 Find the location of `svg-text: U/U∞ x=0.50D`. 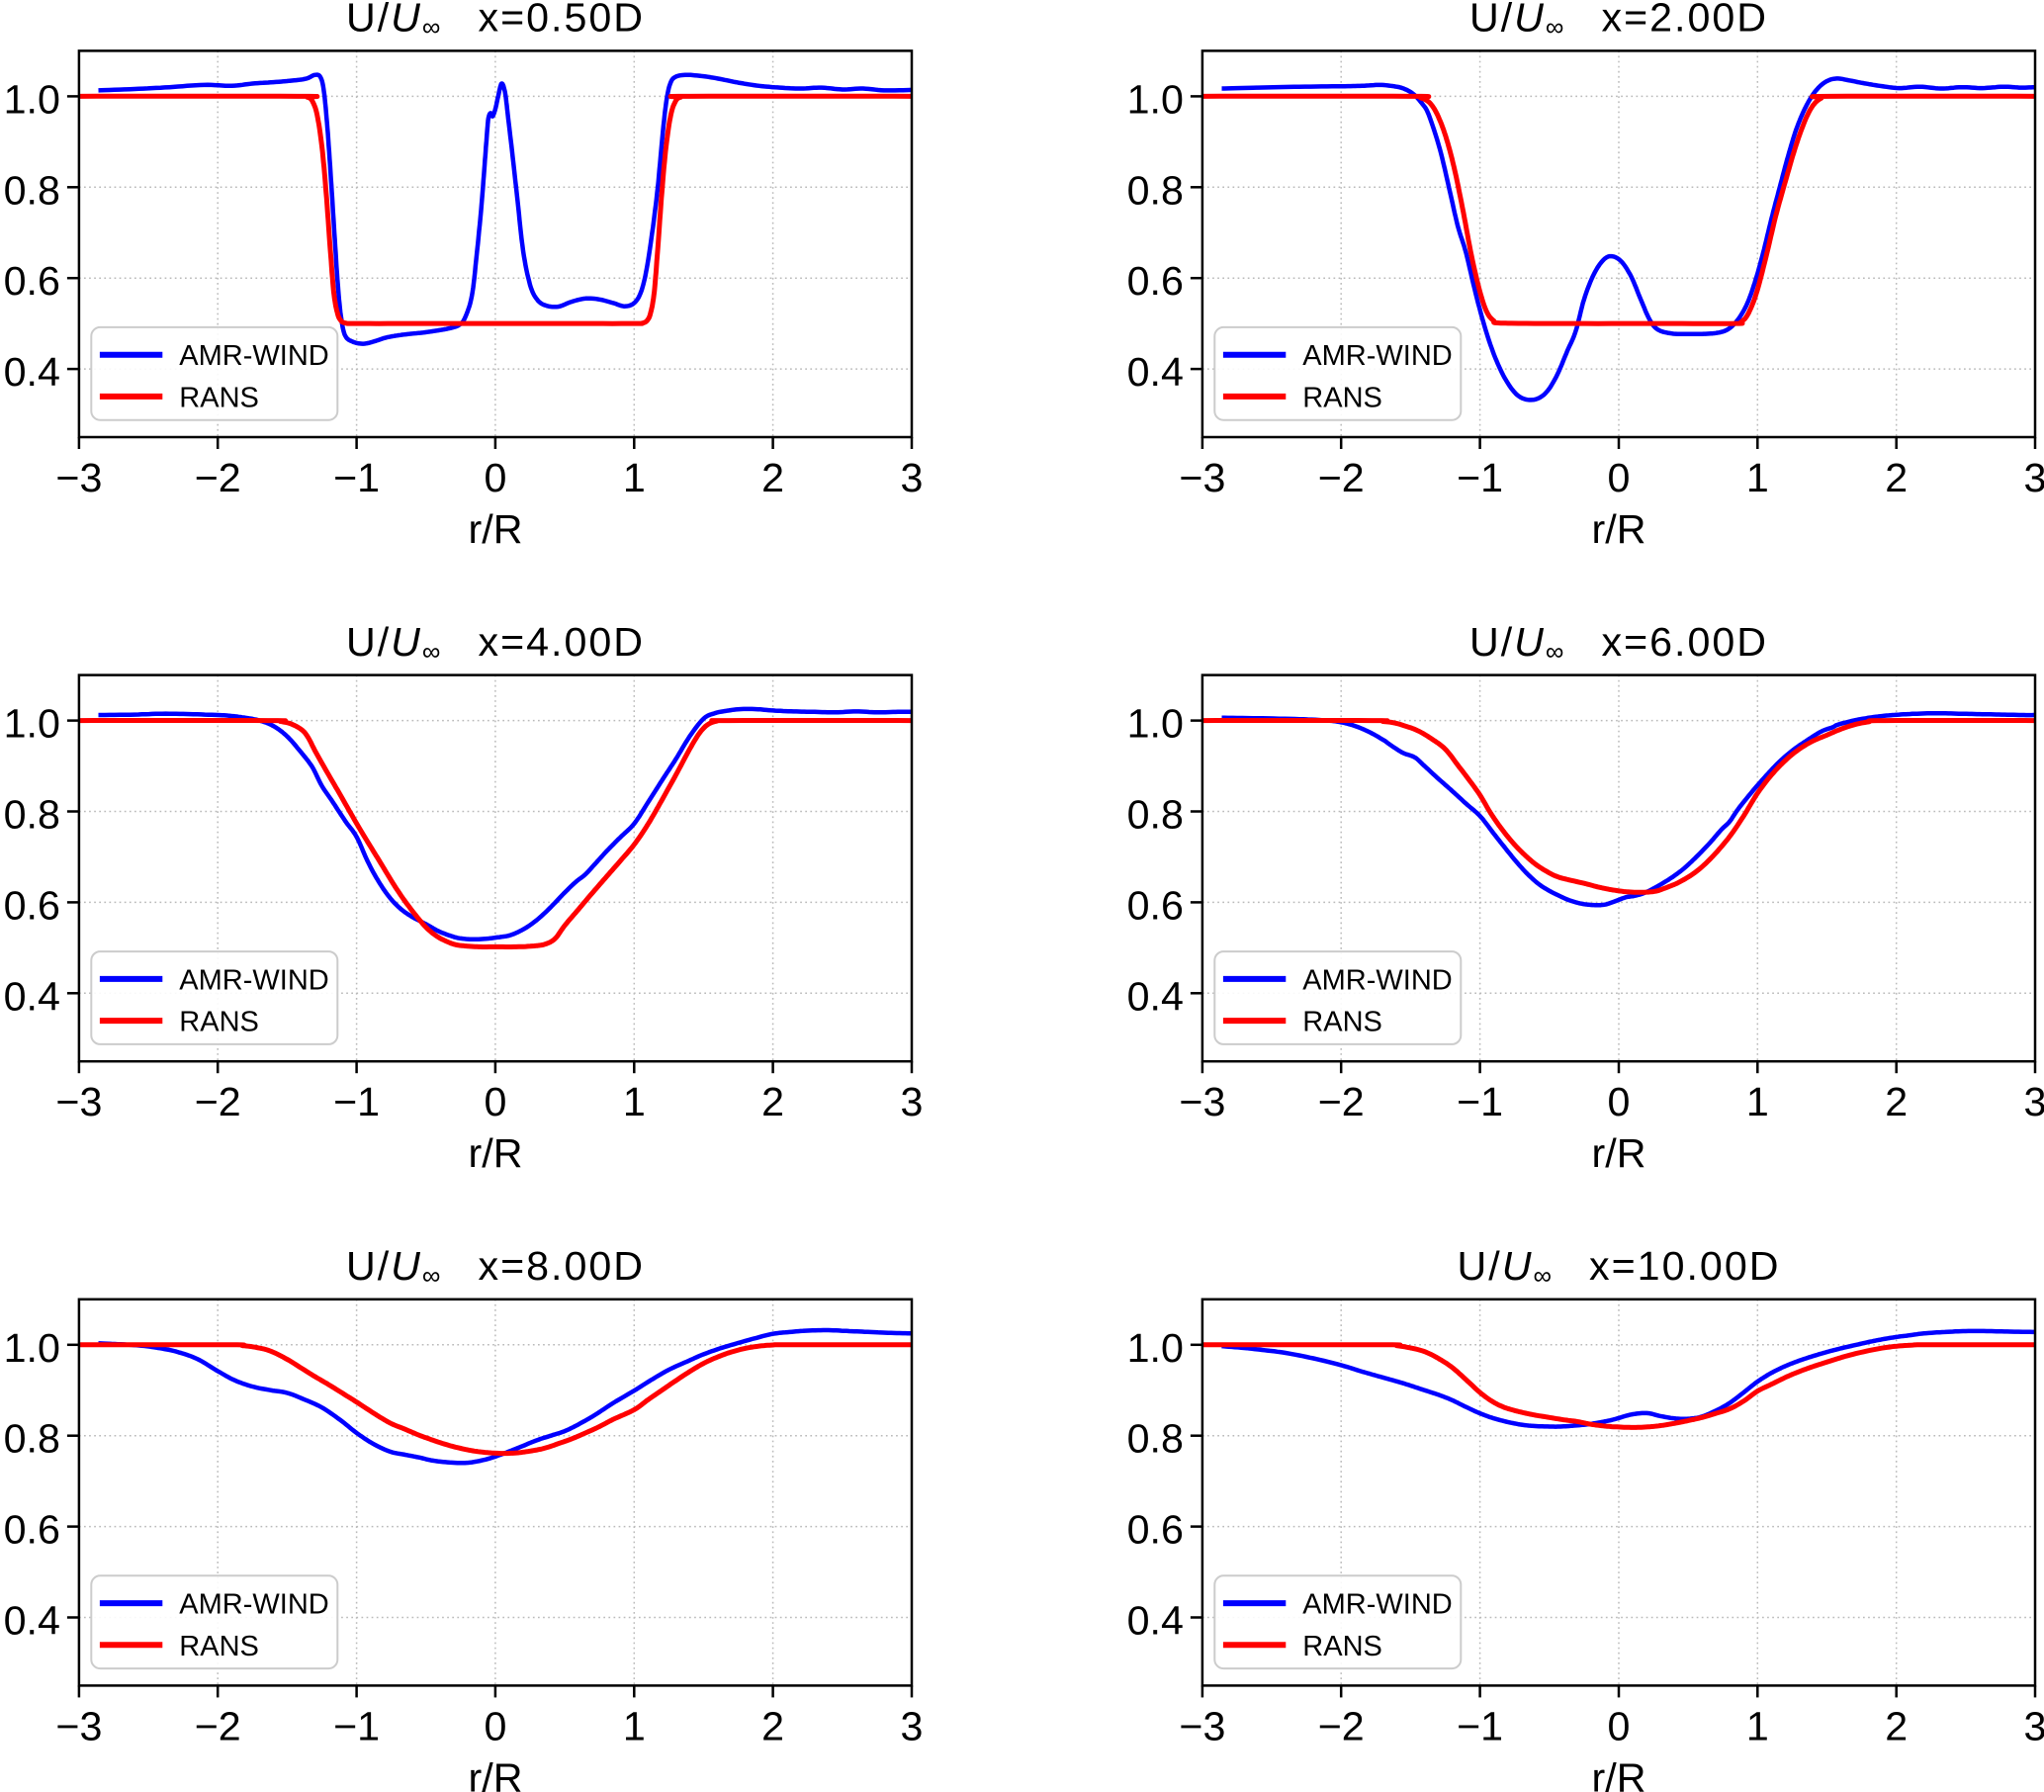

svg-text: U/U∞ x=0.50D is located at coordinates (495, 21).